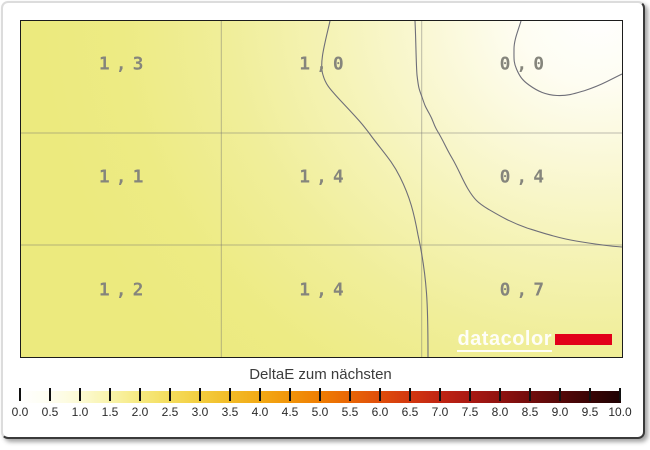 This screenshot has height=450, width=650. I want to click on colorbar-tick-label: 4.0, so click(260, 412).